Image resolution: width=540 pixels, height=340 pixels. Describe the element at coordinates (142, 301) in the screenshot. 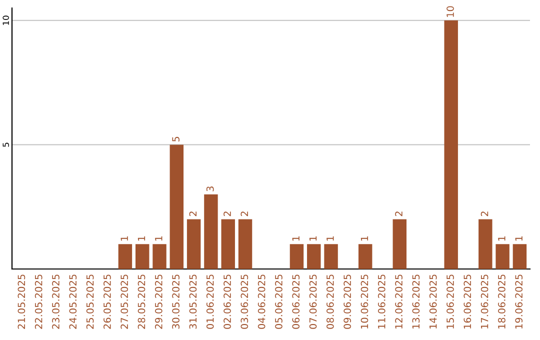

I see `x-tick-label: 28.05.2025` at that location.